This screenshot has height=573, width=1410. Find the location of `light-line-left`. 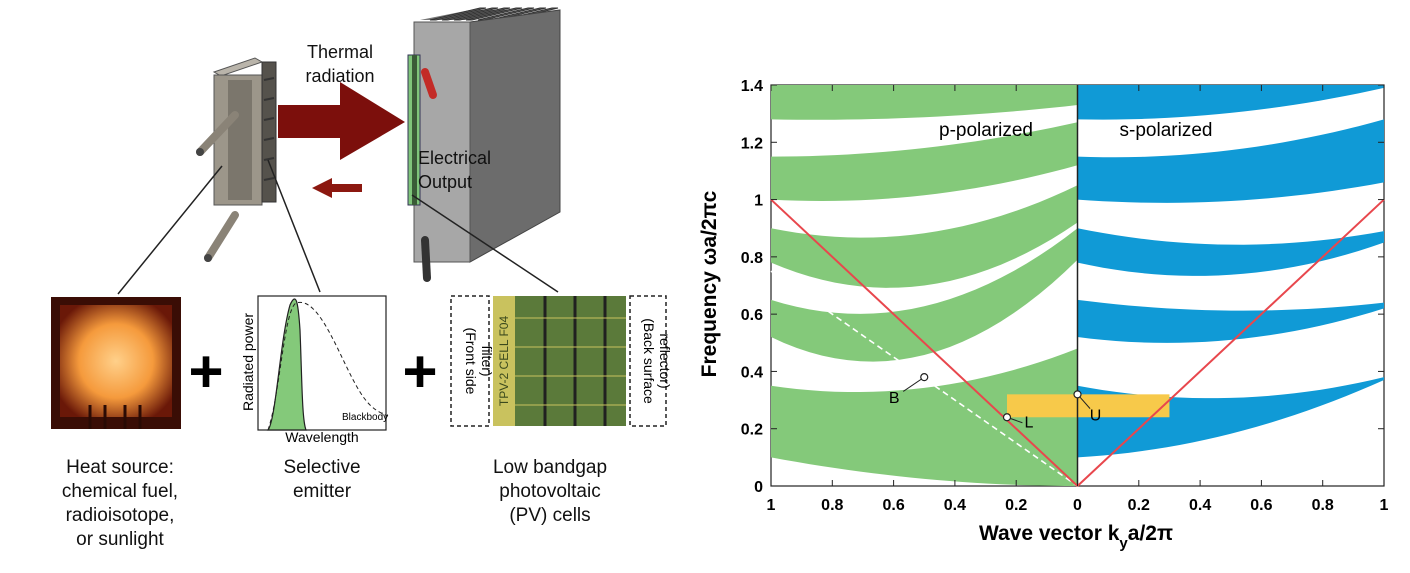

light-line-left is located at coordinates (924, 342).